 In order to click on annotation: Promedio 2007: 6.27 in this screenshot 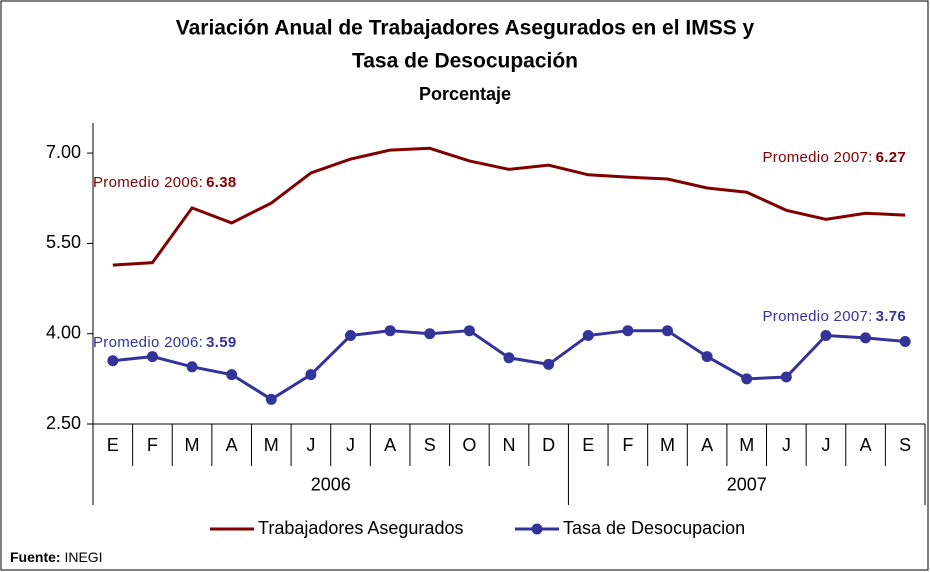, I will do `click(834, 157)`.